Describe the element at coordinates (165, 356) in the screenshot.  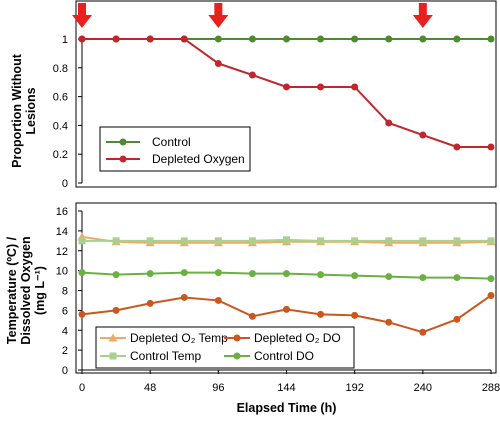
I see `legend-entry-label: Control Temp` at that location.